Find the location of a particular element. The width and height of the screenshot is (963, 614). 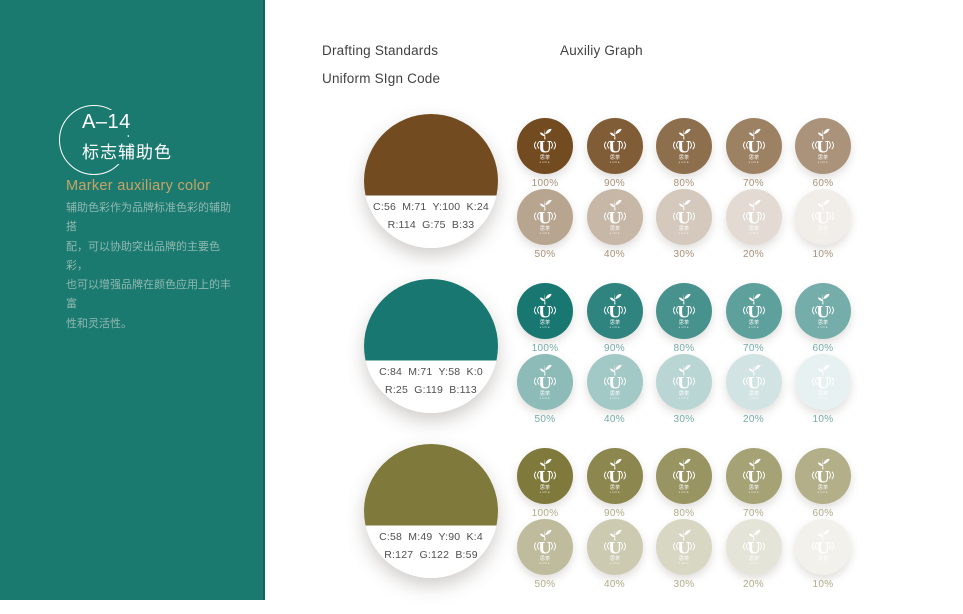

tint-circle-brown-60%: U 思茶 sicha is located at coordinates (823, 146).